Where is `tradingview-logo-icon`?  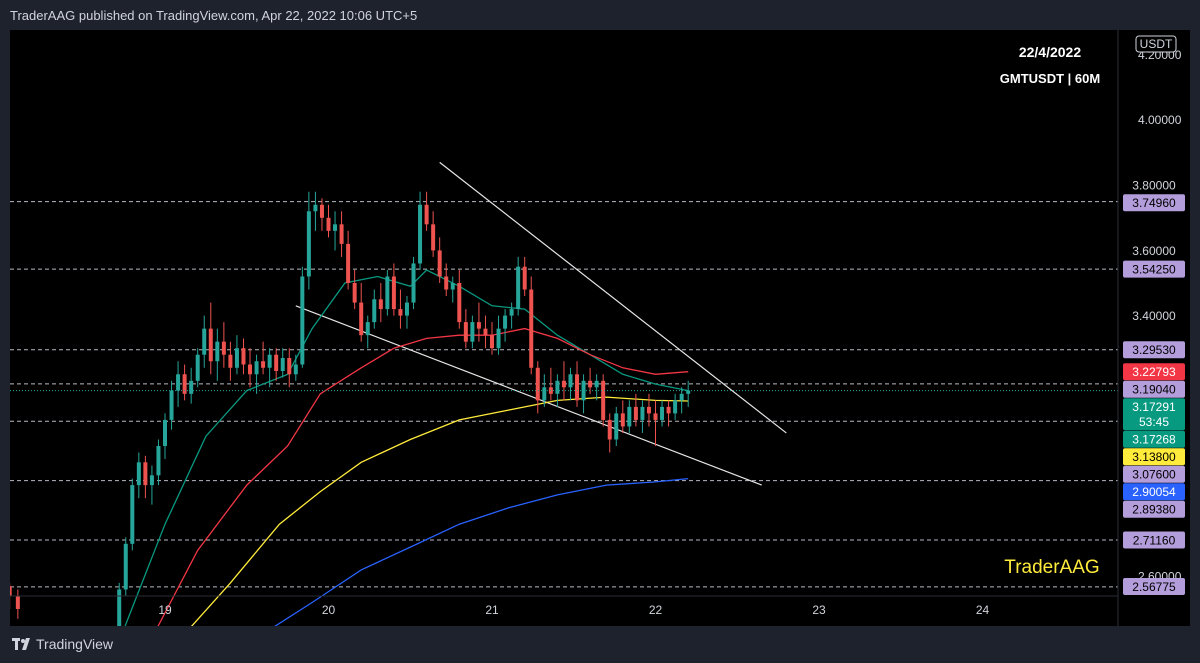
tradingview-logo-icon is located at coordinates (21, 644).